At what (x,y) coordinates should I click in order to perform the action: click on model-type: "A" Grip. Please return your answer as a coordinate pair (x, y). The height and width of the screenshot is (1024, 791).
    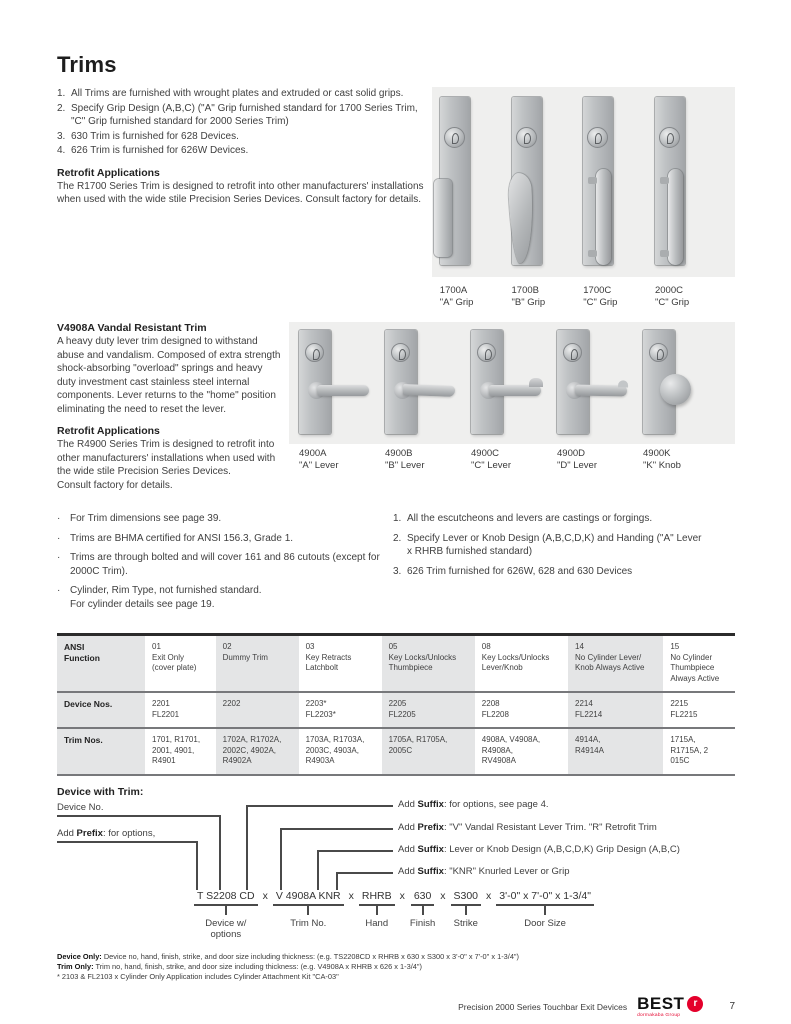
    Looking at the image, I should click on (456, 302).